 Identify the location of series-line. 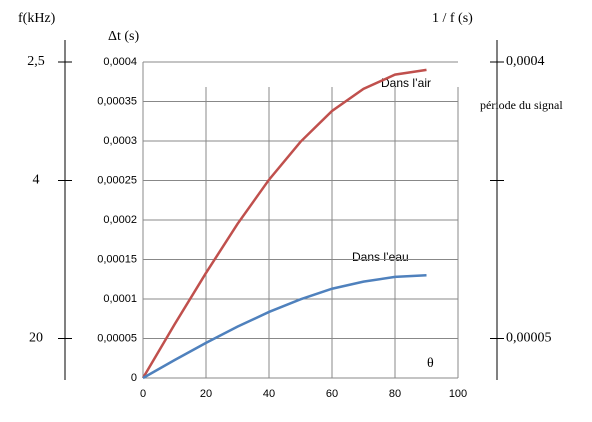
(284, 327).